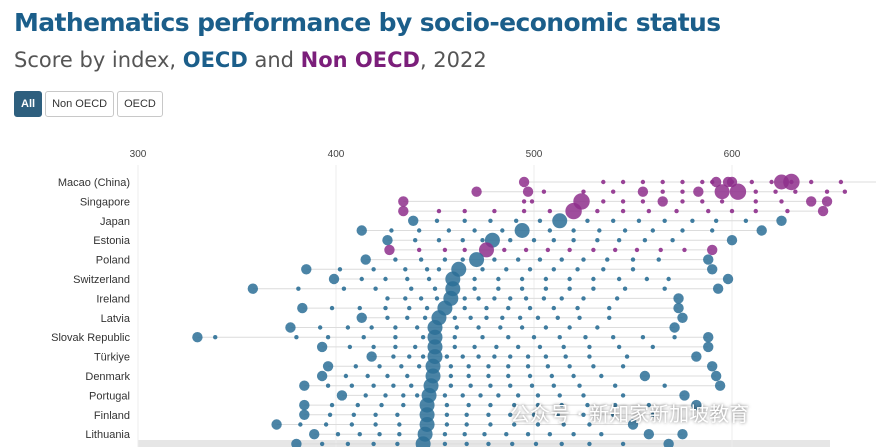 This screenshot has height=447, width=876. What do you see at coordinates (116, 319) in the screenshot?
I see `country-label: Latvia` at bounding box center [116, 319].